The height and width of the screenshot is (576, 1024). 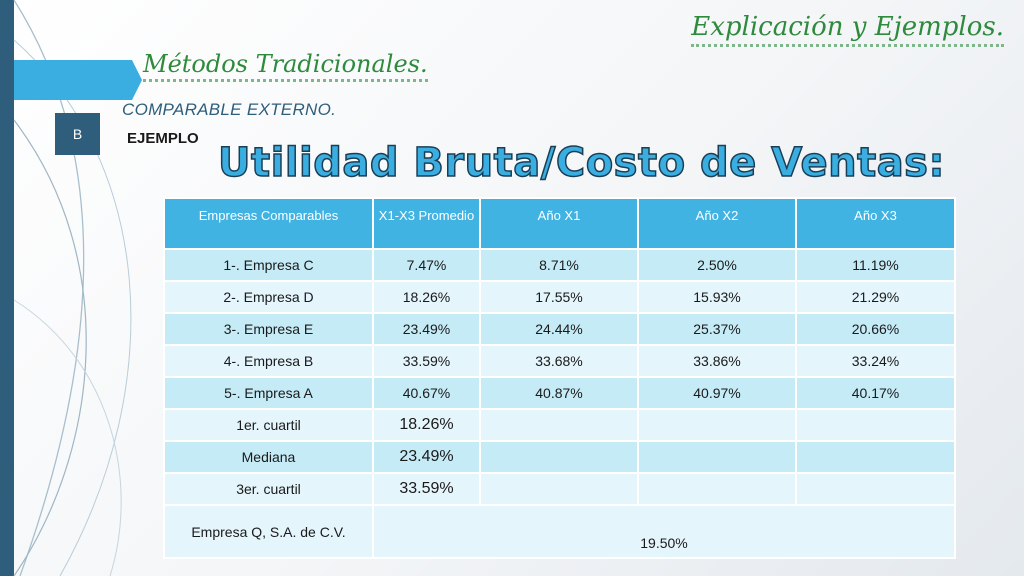 What do you see at coordinates (426, 297) in the screenshot?
I see `table-cell: 18.26%` at bounding box center [426, 297].